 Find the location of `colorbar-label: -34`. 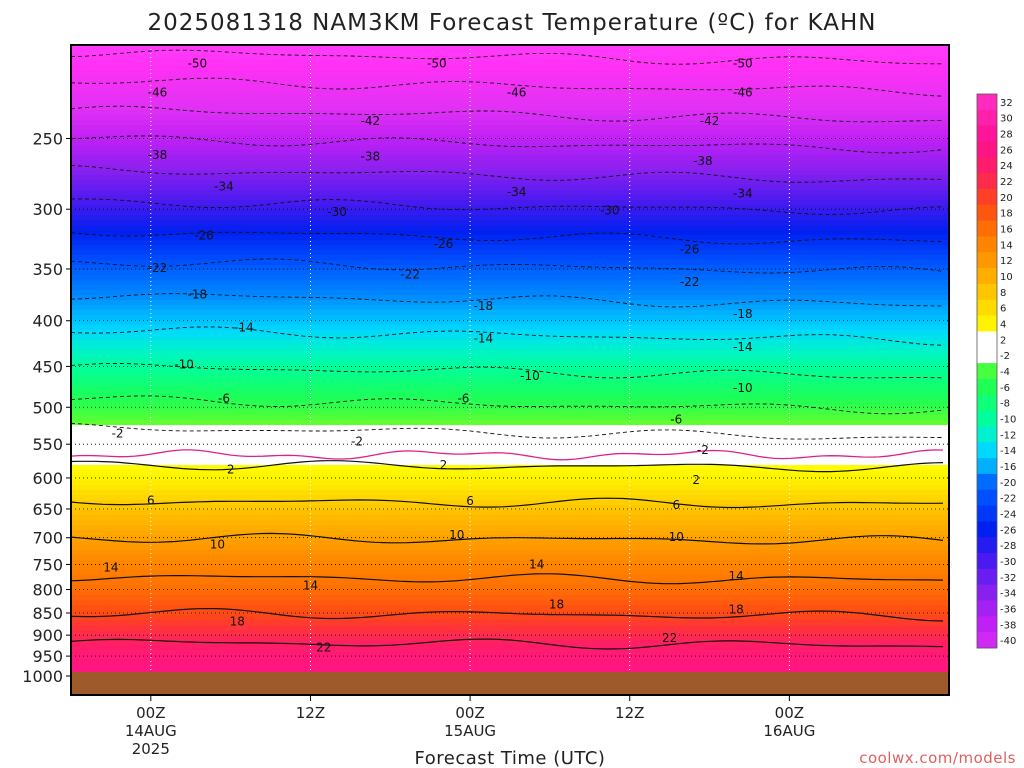

colorbar-label: -34 is located at coordinates (1008, 594).